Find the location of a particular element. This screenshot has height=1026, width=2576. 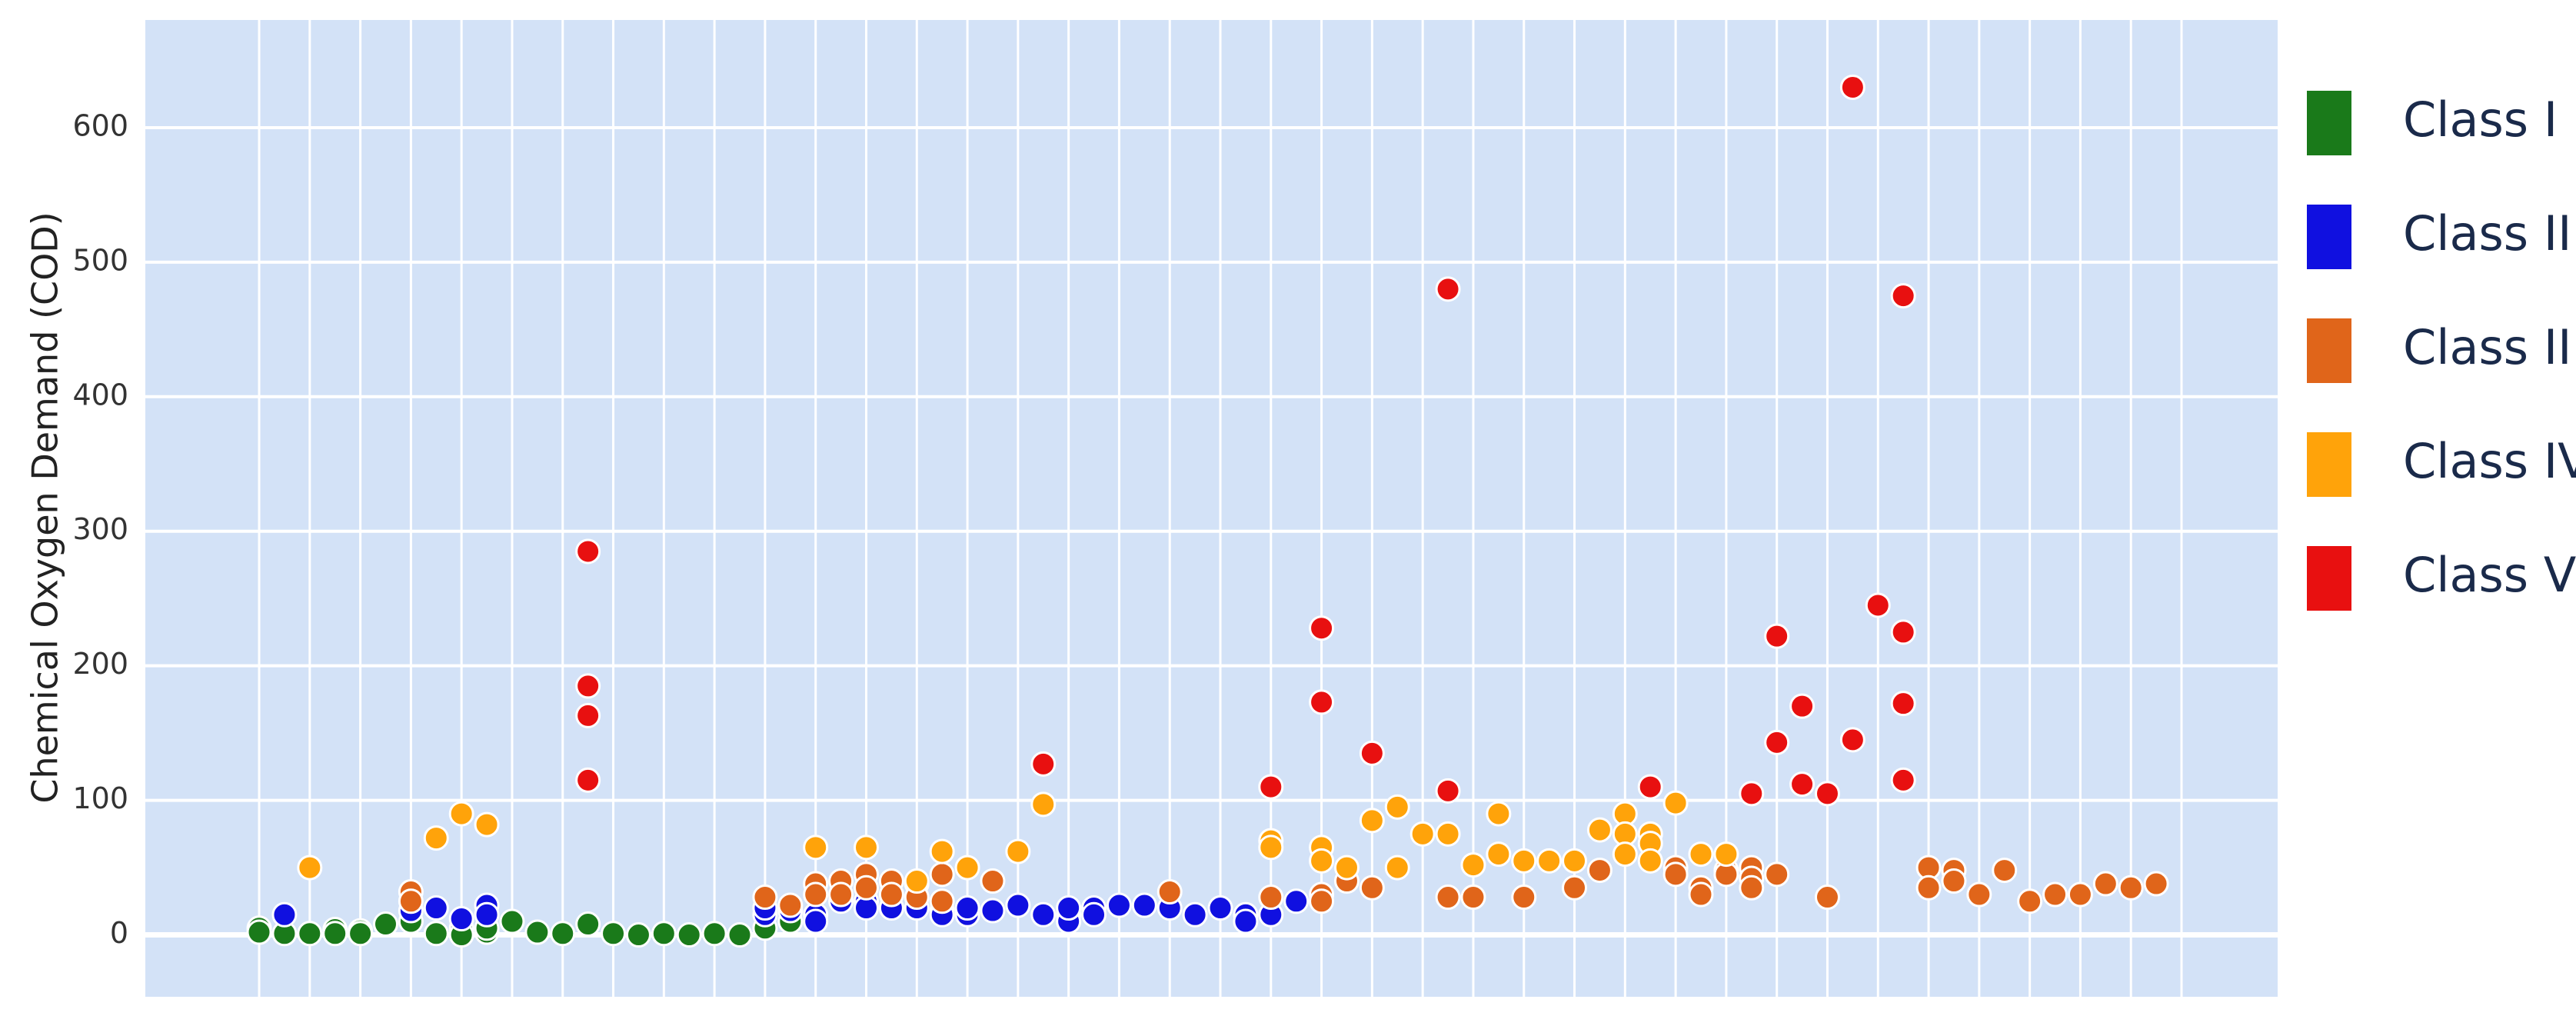

y-tick-label: 100 is located at coordinates (100, 798).